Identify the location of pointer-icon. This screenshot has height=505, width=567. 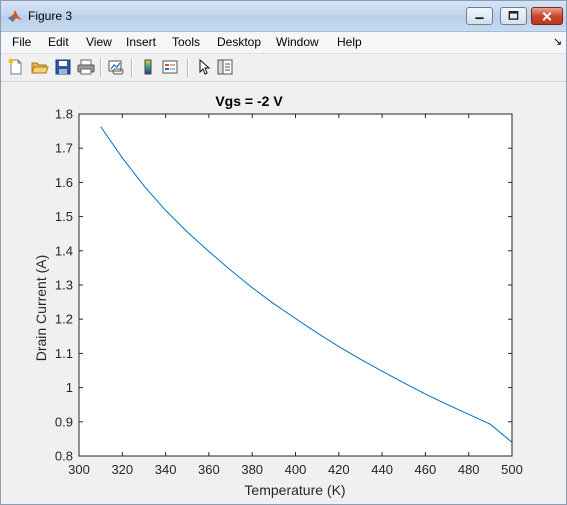
(204, 67).